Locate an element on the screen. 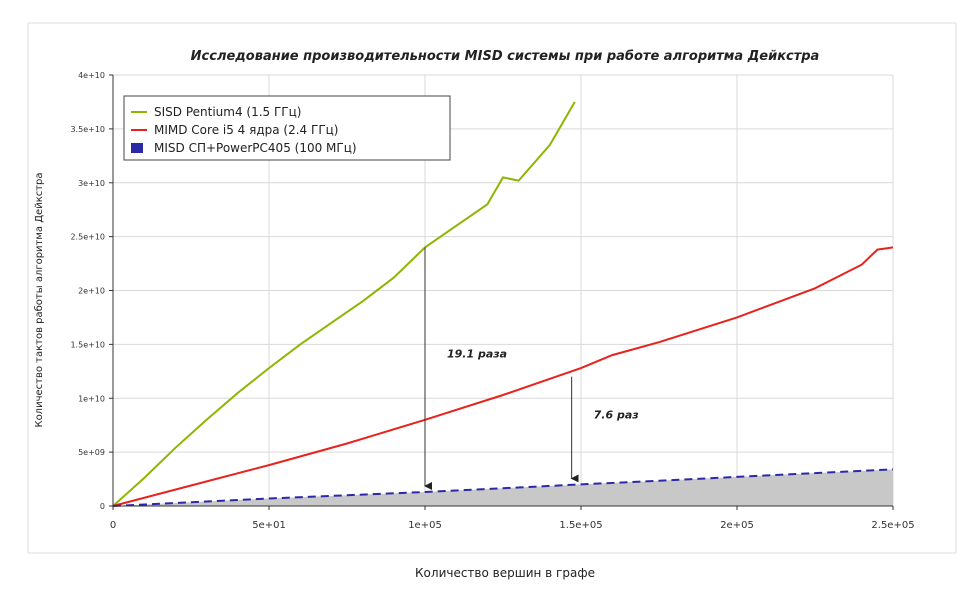 Image resolution: width=963 pixels, height=593 pixels. x-tick-label-2: 1e+05 is located at coordinates (425, 525).